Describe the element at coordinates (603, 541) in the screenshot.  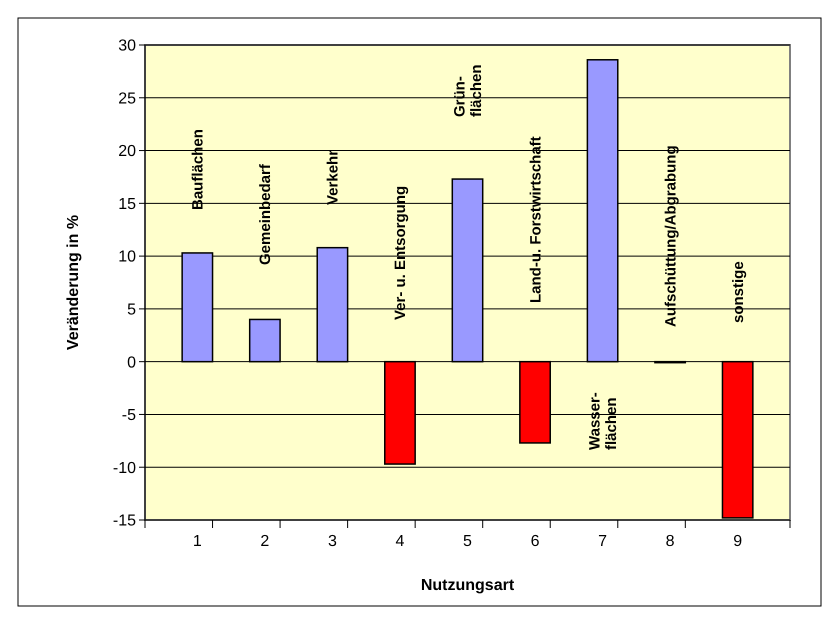
I see `x-tick-label: 7` at that location.